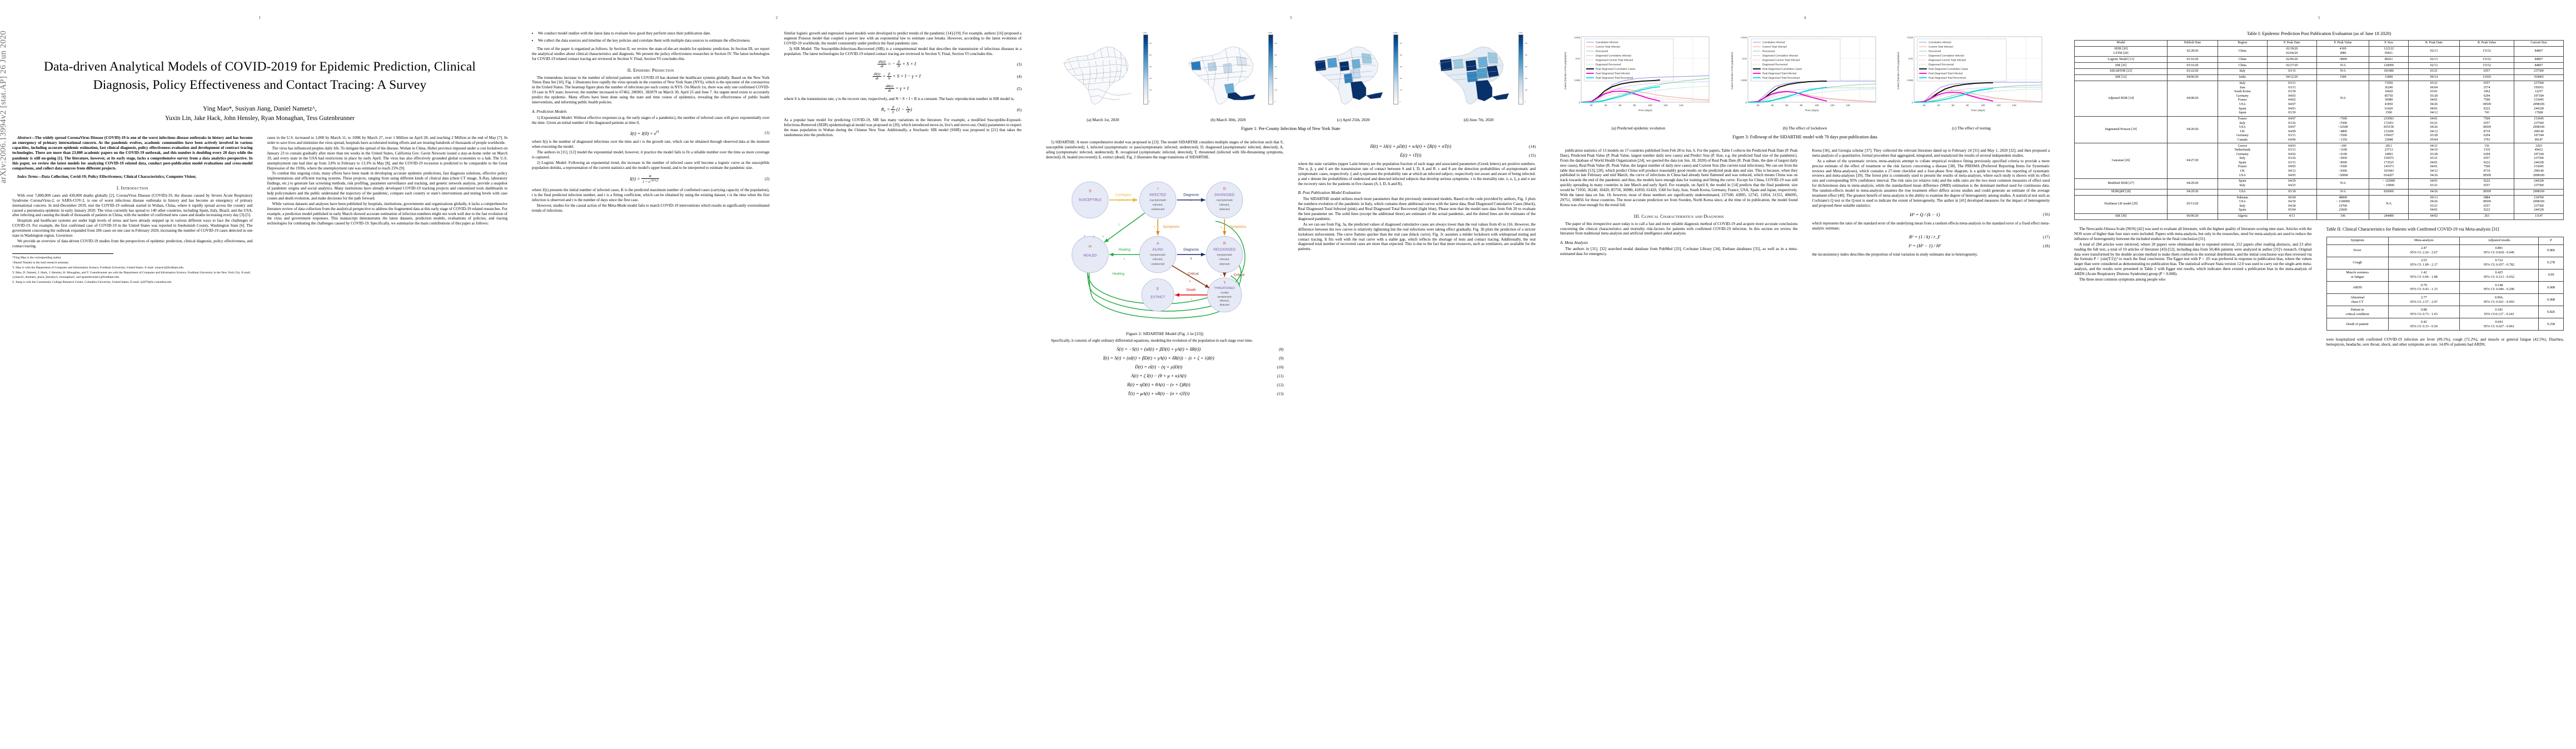 The height and width of the screenshot is (749, 2576). I want to click on colorbar-tick: 300, so click(1526, 67).